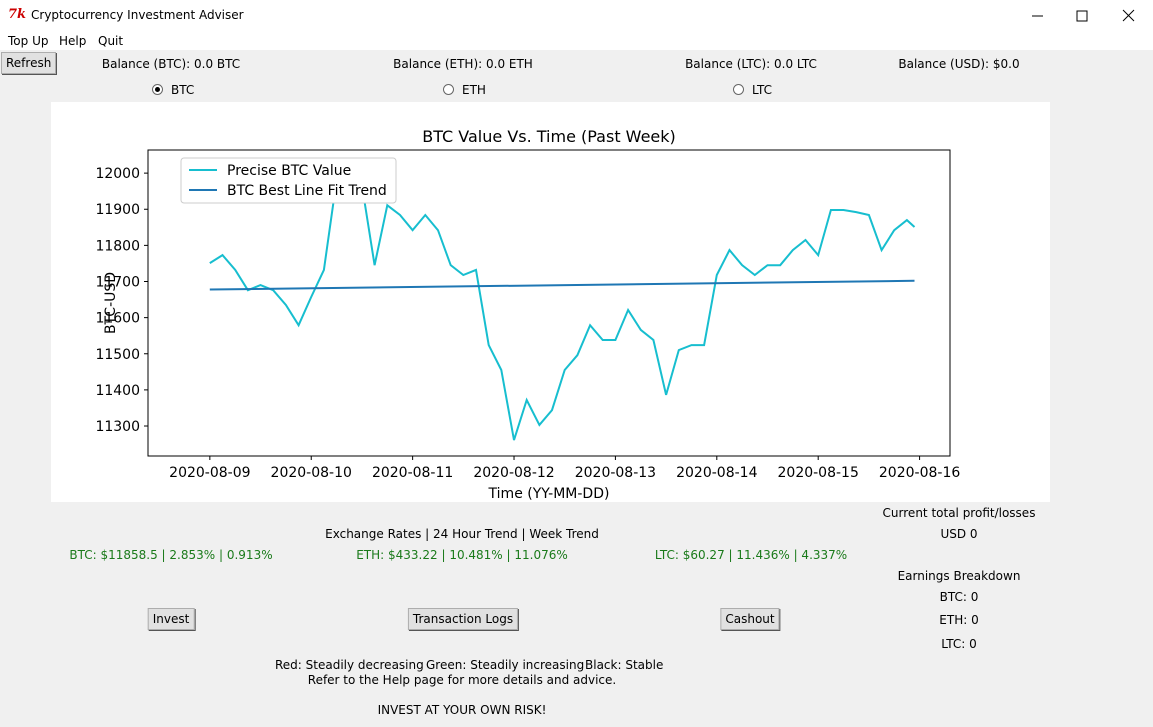 The height and width of the screenshot is (727, 1153). What do you see at coordinates (624, 665) in the screenshot?
I see `key-black: Black: Stable` at bounding box center [624, 665].